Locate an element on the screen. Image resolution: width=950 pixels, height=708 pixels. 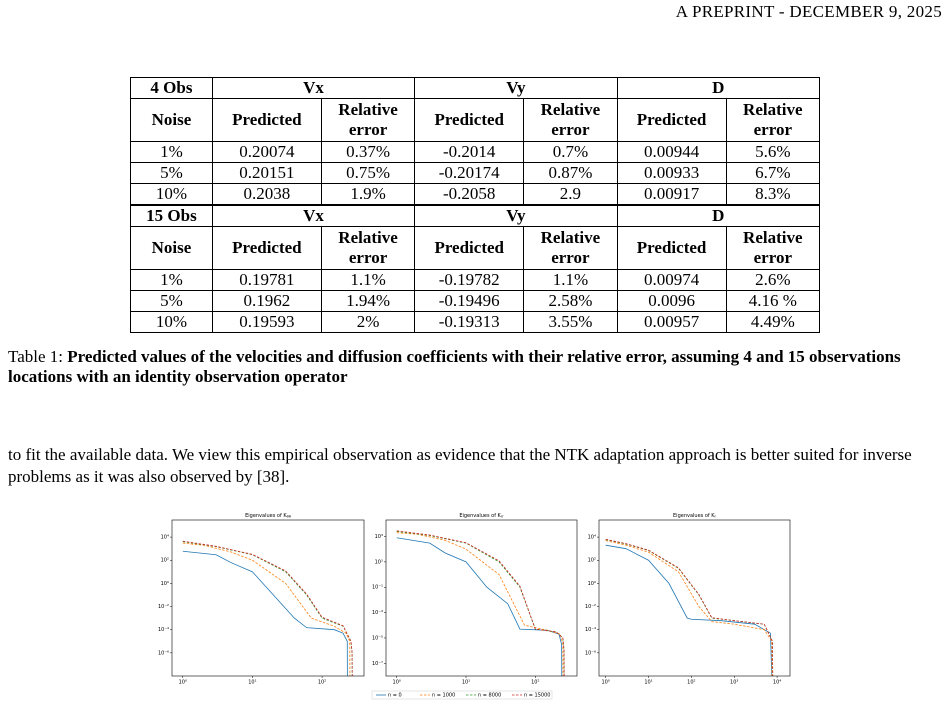
table-row: 1% 0.20074 0.37% -0.2014 0.7% 0.00944 5.6% is located at coordinates (475, 152).